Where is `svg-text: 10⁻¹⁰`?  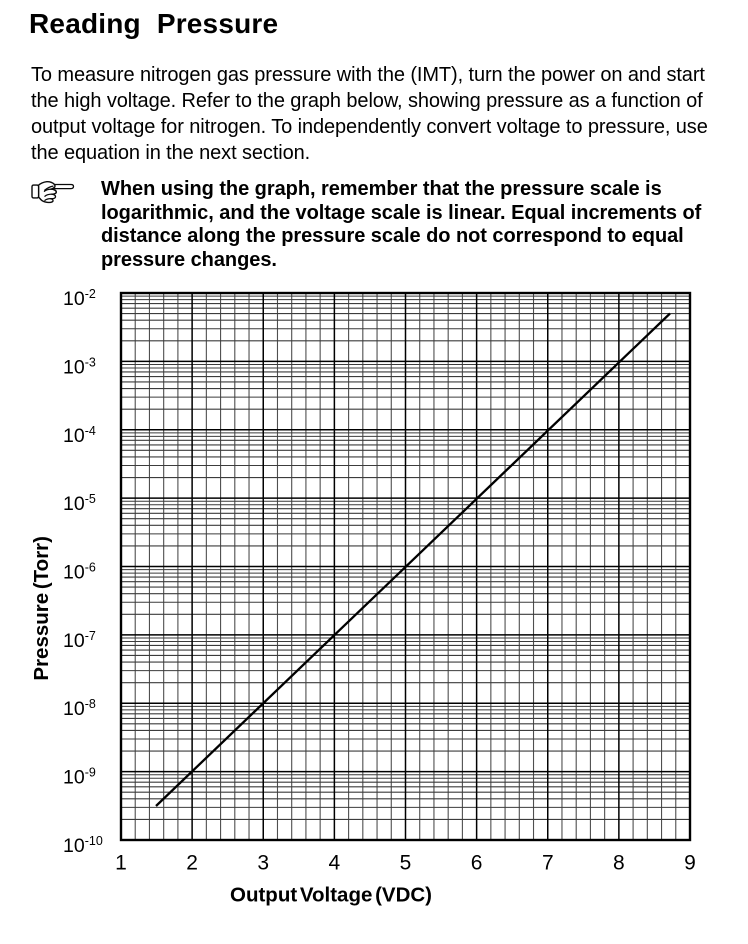 svg-text: 10⁻¹⁰ is located at coordinates (83, 845).